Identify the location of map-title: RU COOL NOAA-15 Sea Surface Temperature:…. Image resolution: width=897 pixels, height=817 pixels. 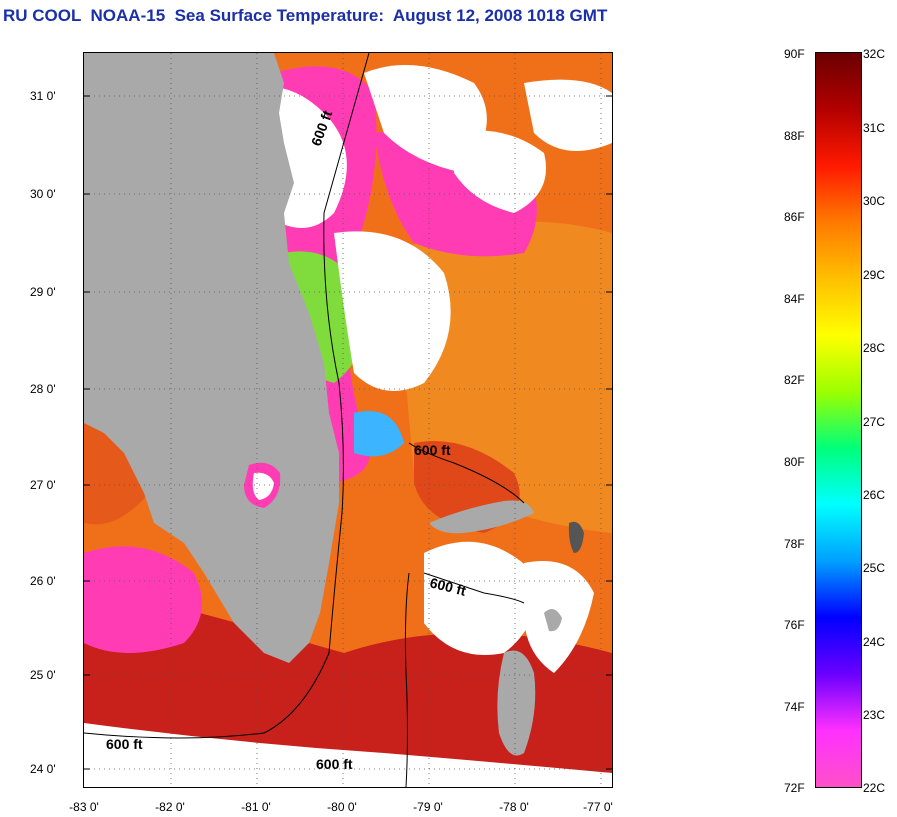
(305, 15).